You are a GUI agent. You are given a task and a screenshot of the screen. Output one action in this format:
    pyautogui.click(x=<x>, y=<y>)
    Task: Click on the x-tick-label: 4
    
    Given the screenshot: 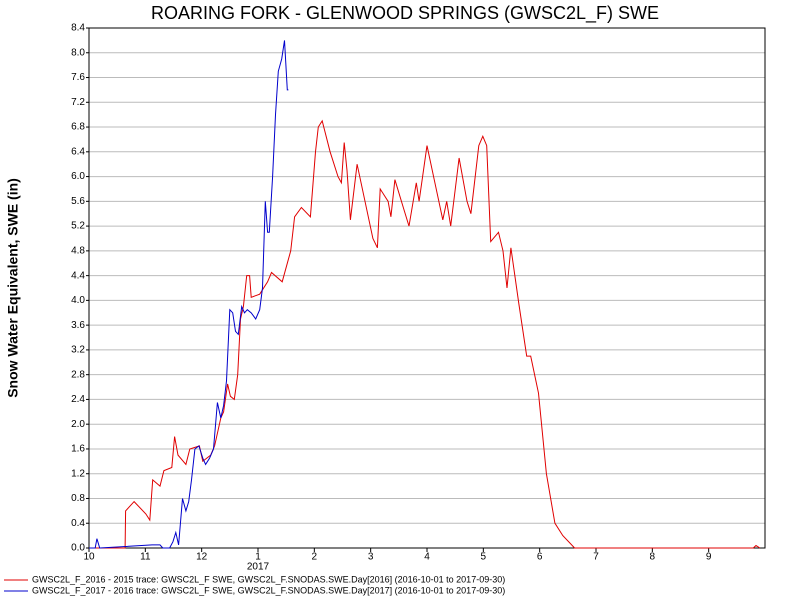 What is the action you would take?
    pyautogui.click(x=427, y=557)
    